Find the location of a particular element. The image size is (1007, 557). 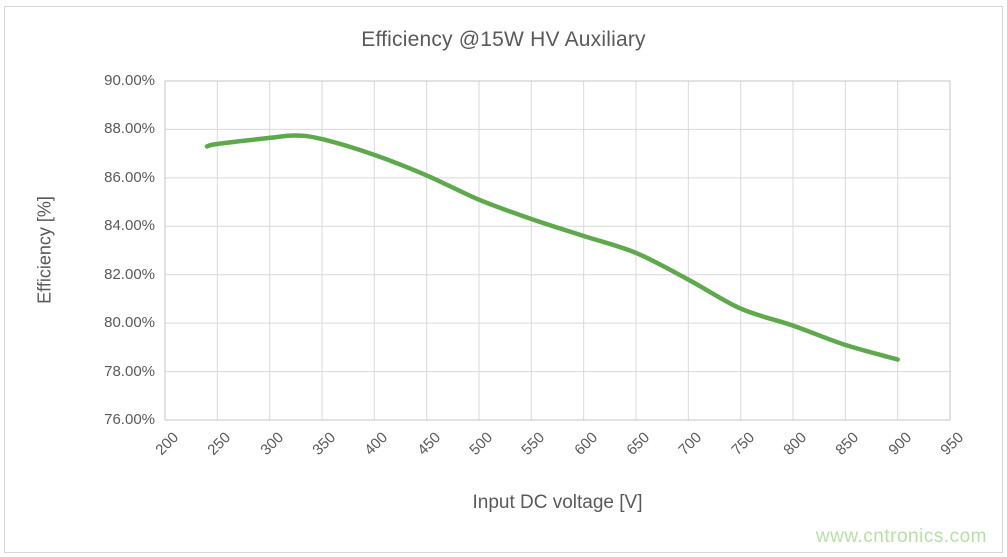

y-tick-label: 84.00% is located at coordinates (129, 226).